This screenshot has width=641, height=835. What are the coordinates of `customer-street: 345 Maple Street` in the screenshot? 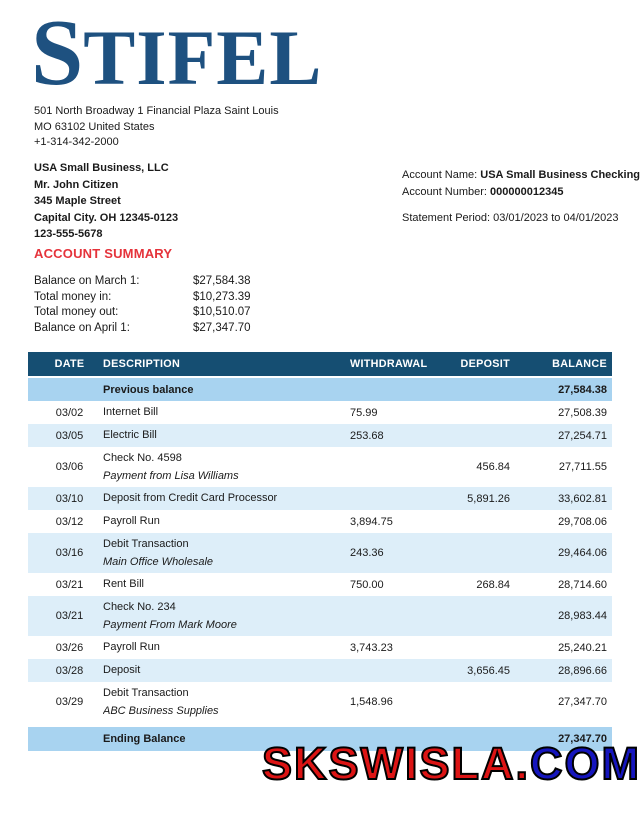 It's located at (77, 201).